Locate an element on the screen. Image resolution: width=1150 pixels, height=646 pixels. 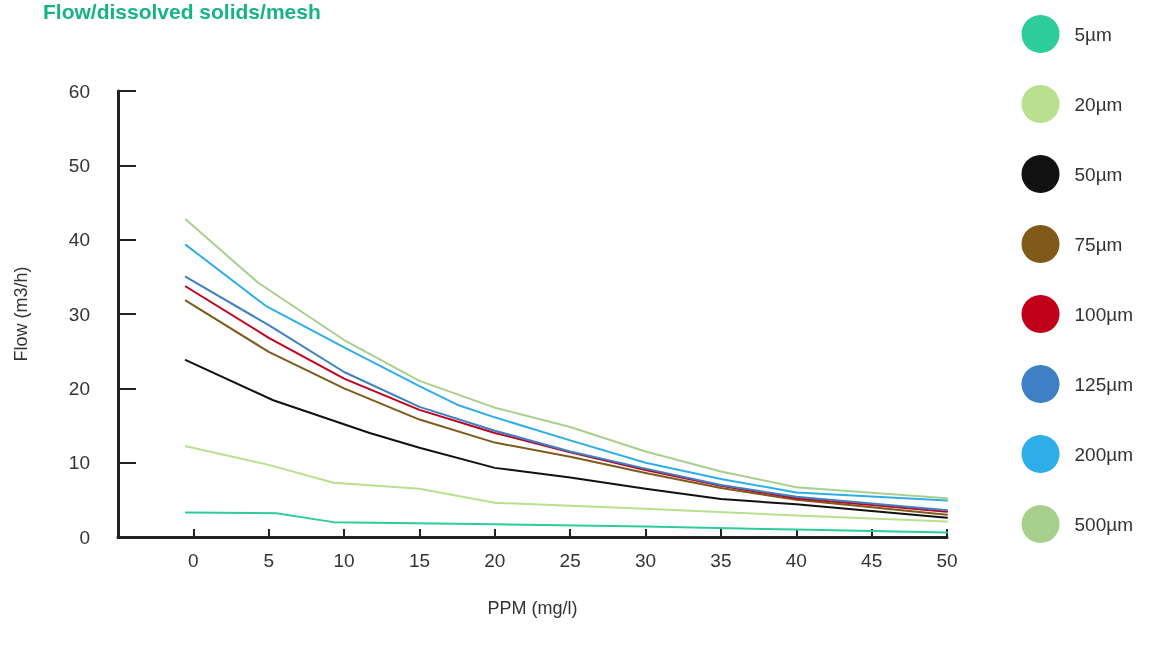
legend-label: 5µm is located at coordinates (1093, 34).